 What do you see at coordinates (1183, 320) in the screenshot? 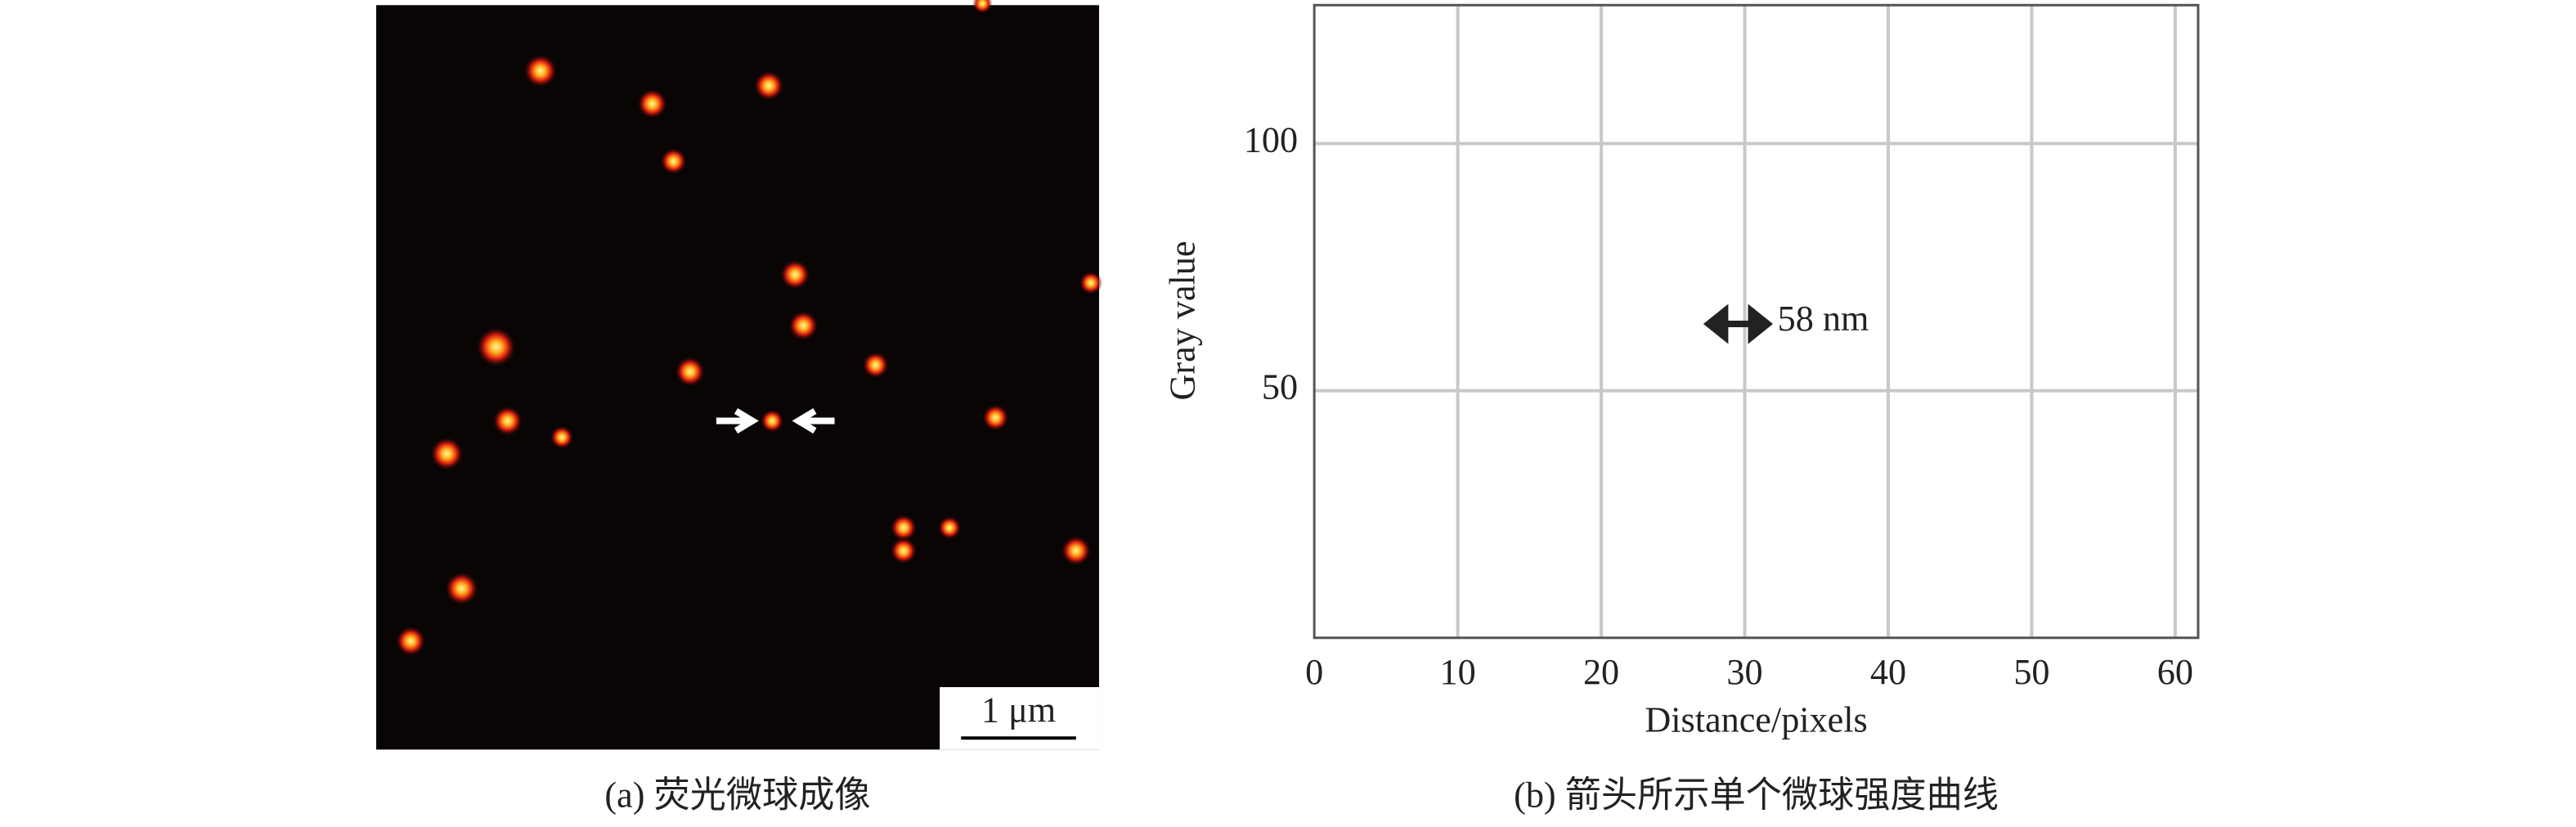
I see `y-axis-label: Gray value` at bounding box center [1183, 320].